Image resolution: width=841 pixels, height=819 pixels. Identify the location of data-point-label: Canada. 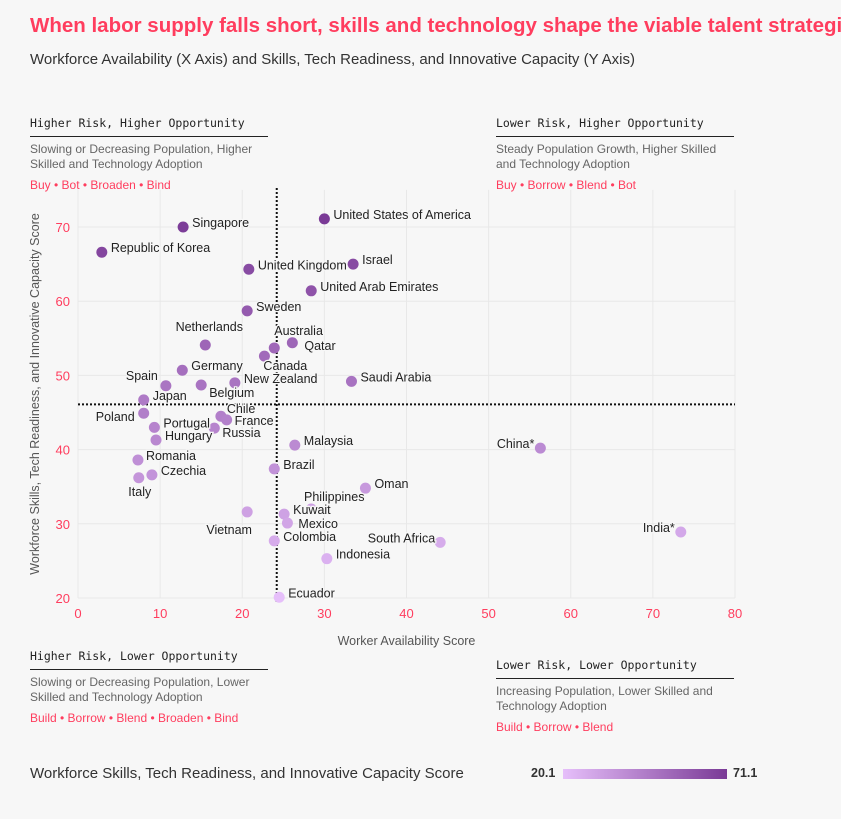
(285, 366).